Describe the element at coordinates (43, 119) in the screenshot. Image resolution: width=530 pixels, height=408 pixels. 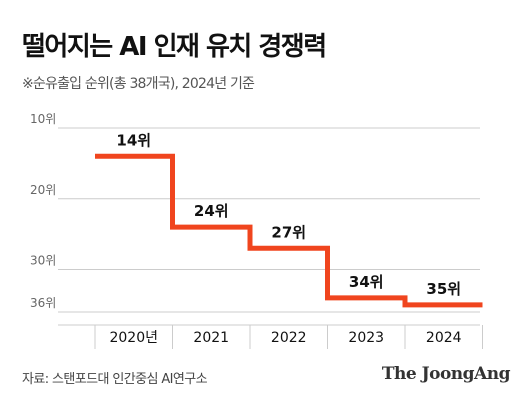
I see `y-tick-label: 10위` at that location.